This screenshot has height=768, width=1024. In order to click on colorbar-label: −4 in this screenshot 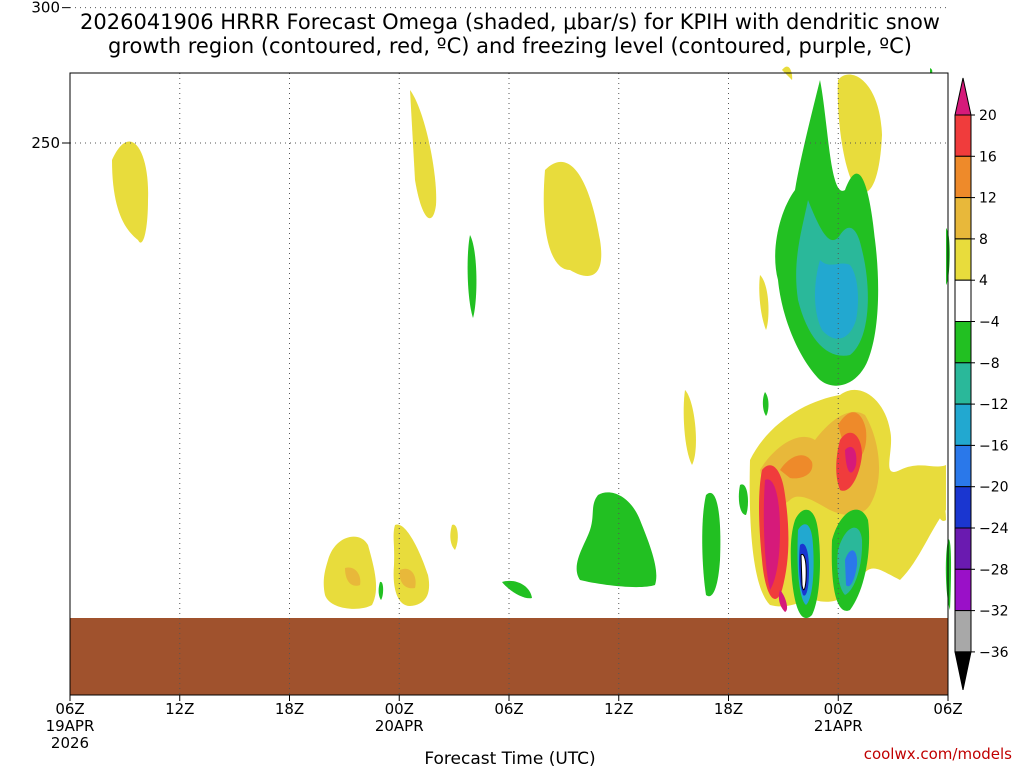, I will do `click(989, 323)`.